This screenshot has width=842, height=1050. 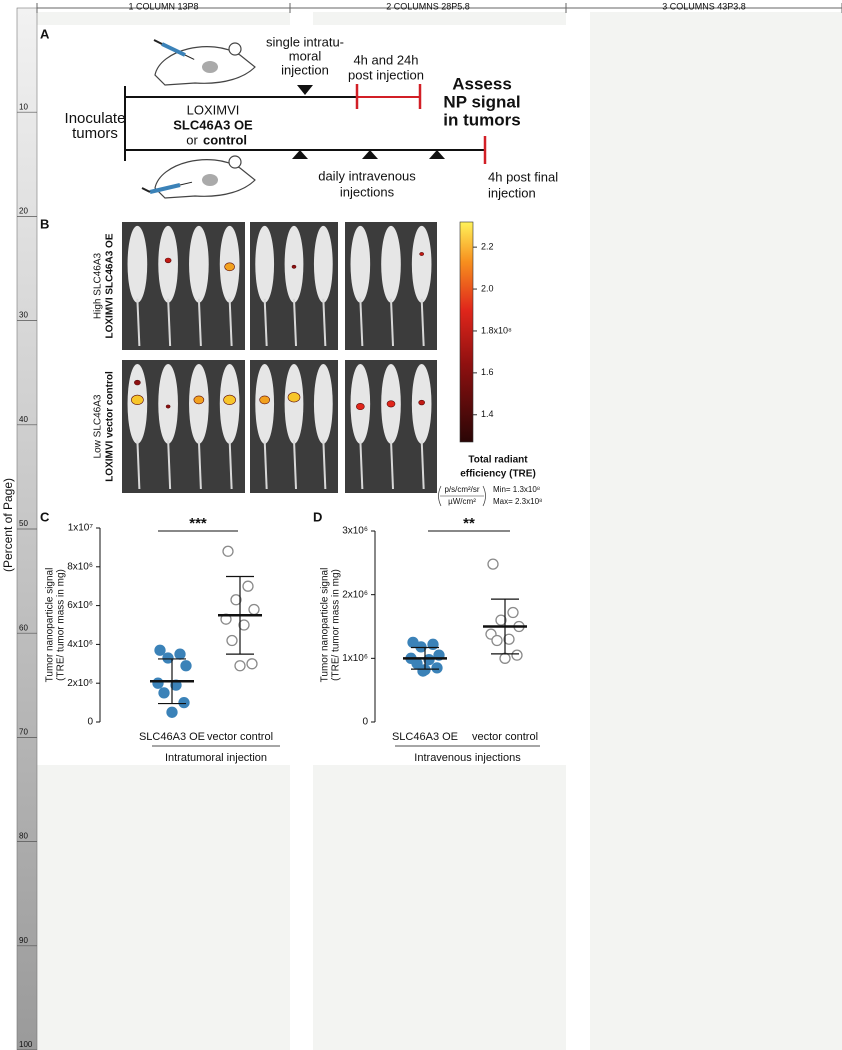 What do you see at coordinates (23, 940) in the screenshot?
I see `ruler-label: 90` at bounding box center [23, 940].